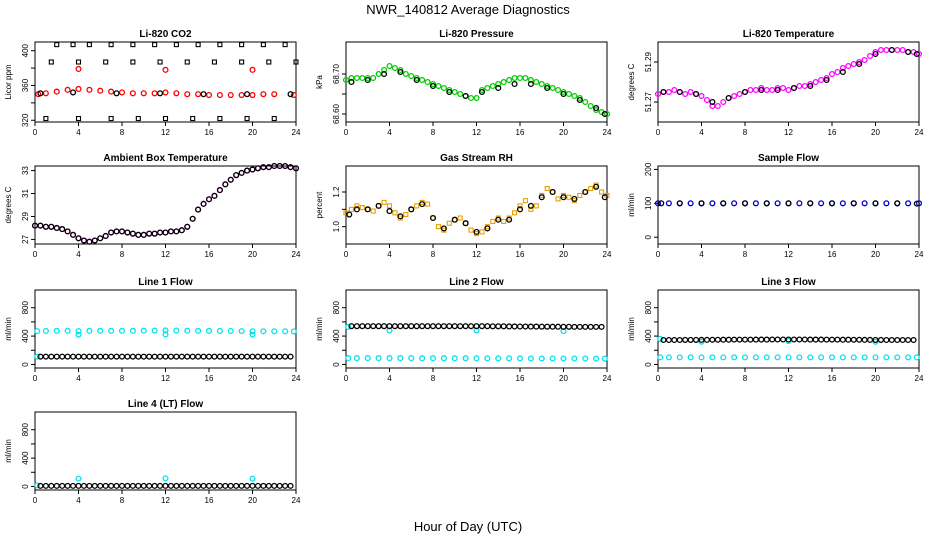 Image resolution: width=936 pixels, height=540 pixels. Describe the element at coordinates (468, 526) in the screenshot. I see `figure-xlabel: Hour of Day (UTC)` at that location.